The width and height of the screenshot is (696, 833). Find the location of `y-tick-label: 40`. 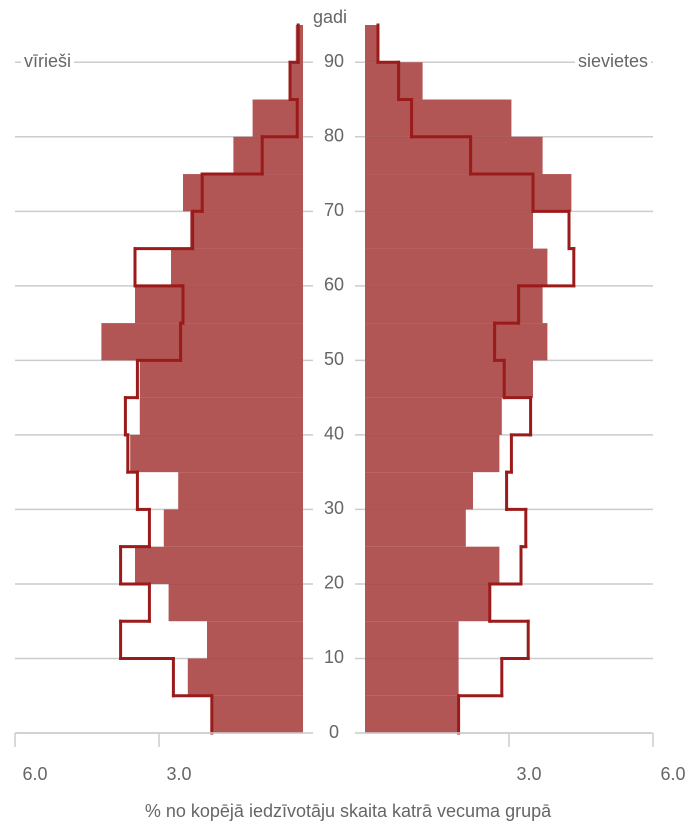

y-tick-label: 40 is located at coordinates (334, 434).